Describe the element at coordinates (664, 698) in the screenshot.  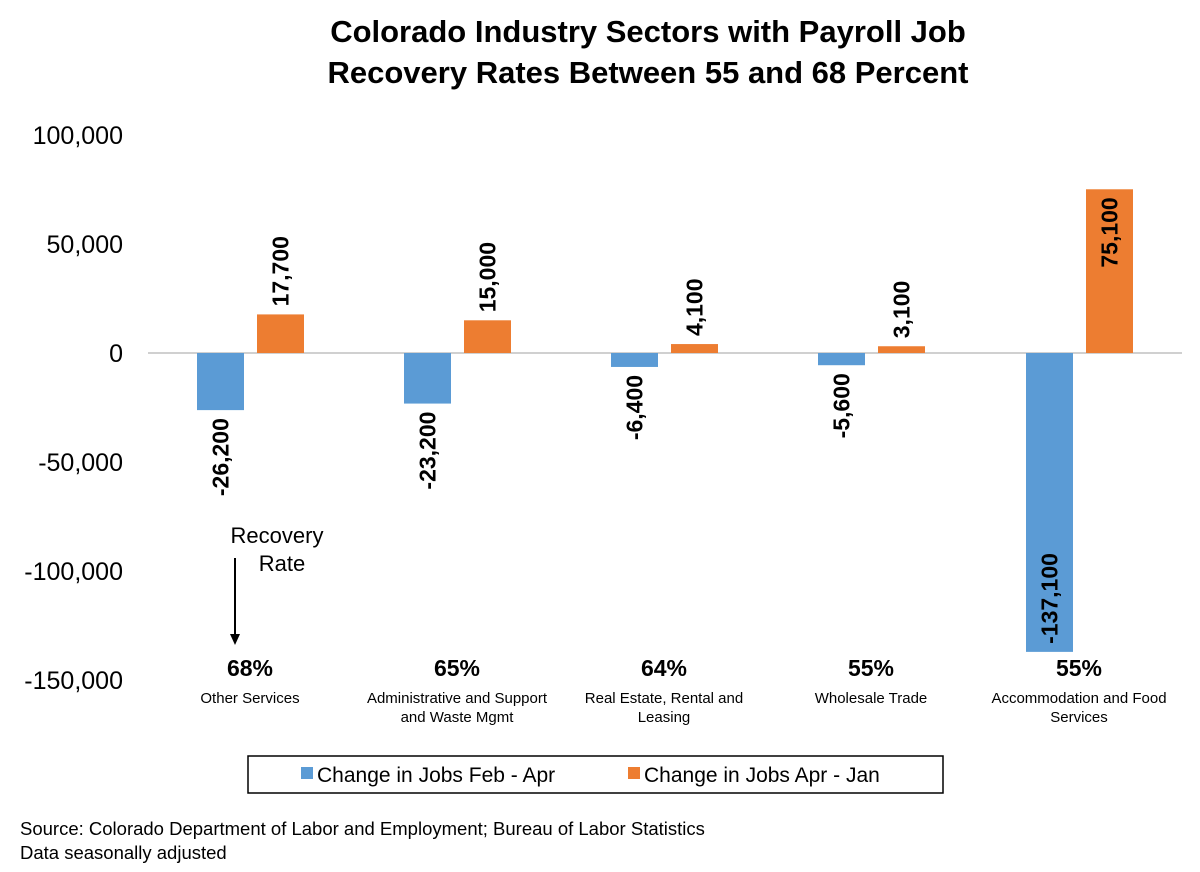
I see `category-label: Real Estate, Rental and` at that location.